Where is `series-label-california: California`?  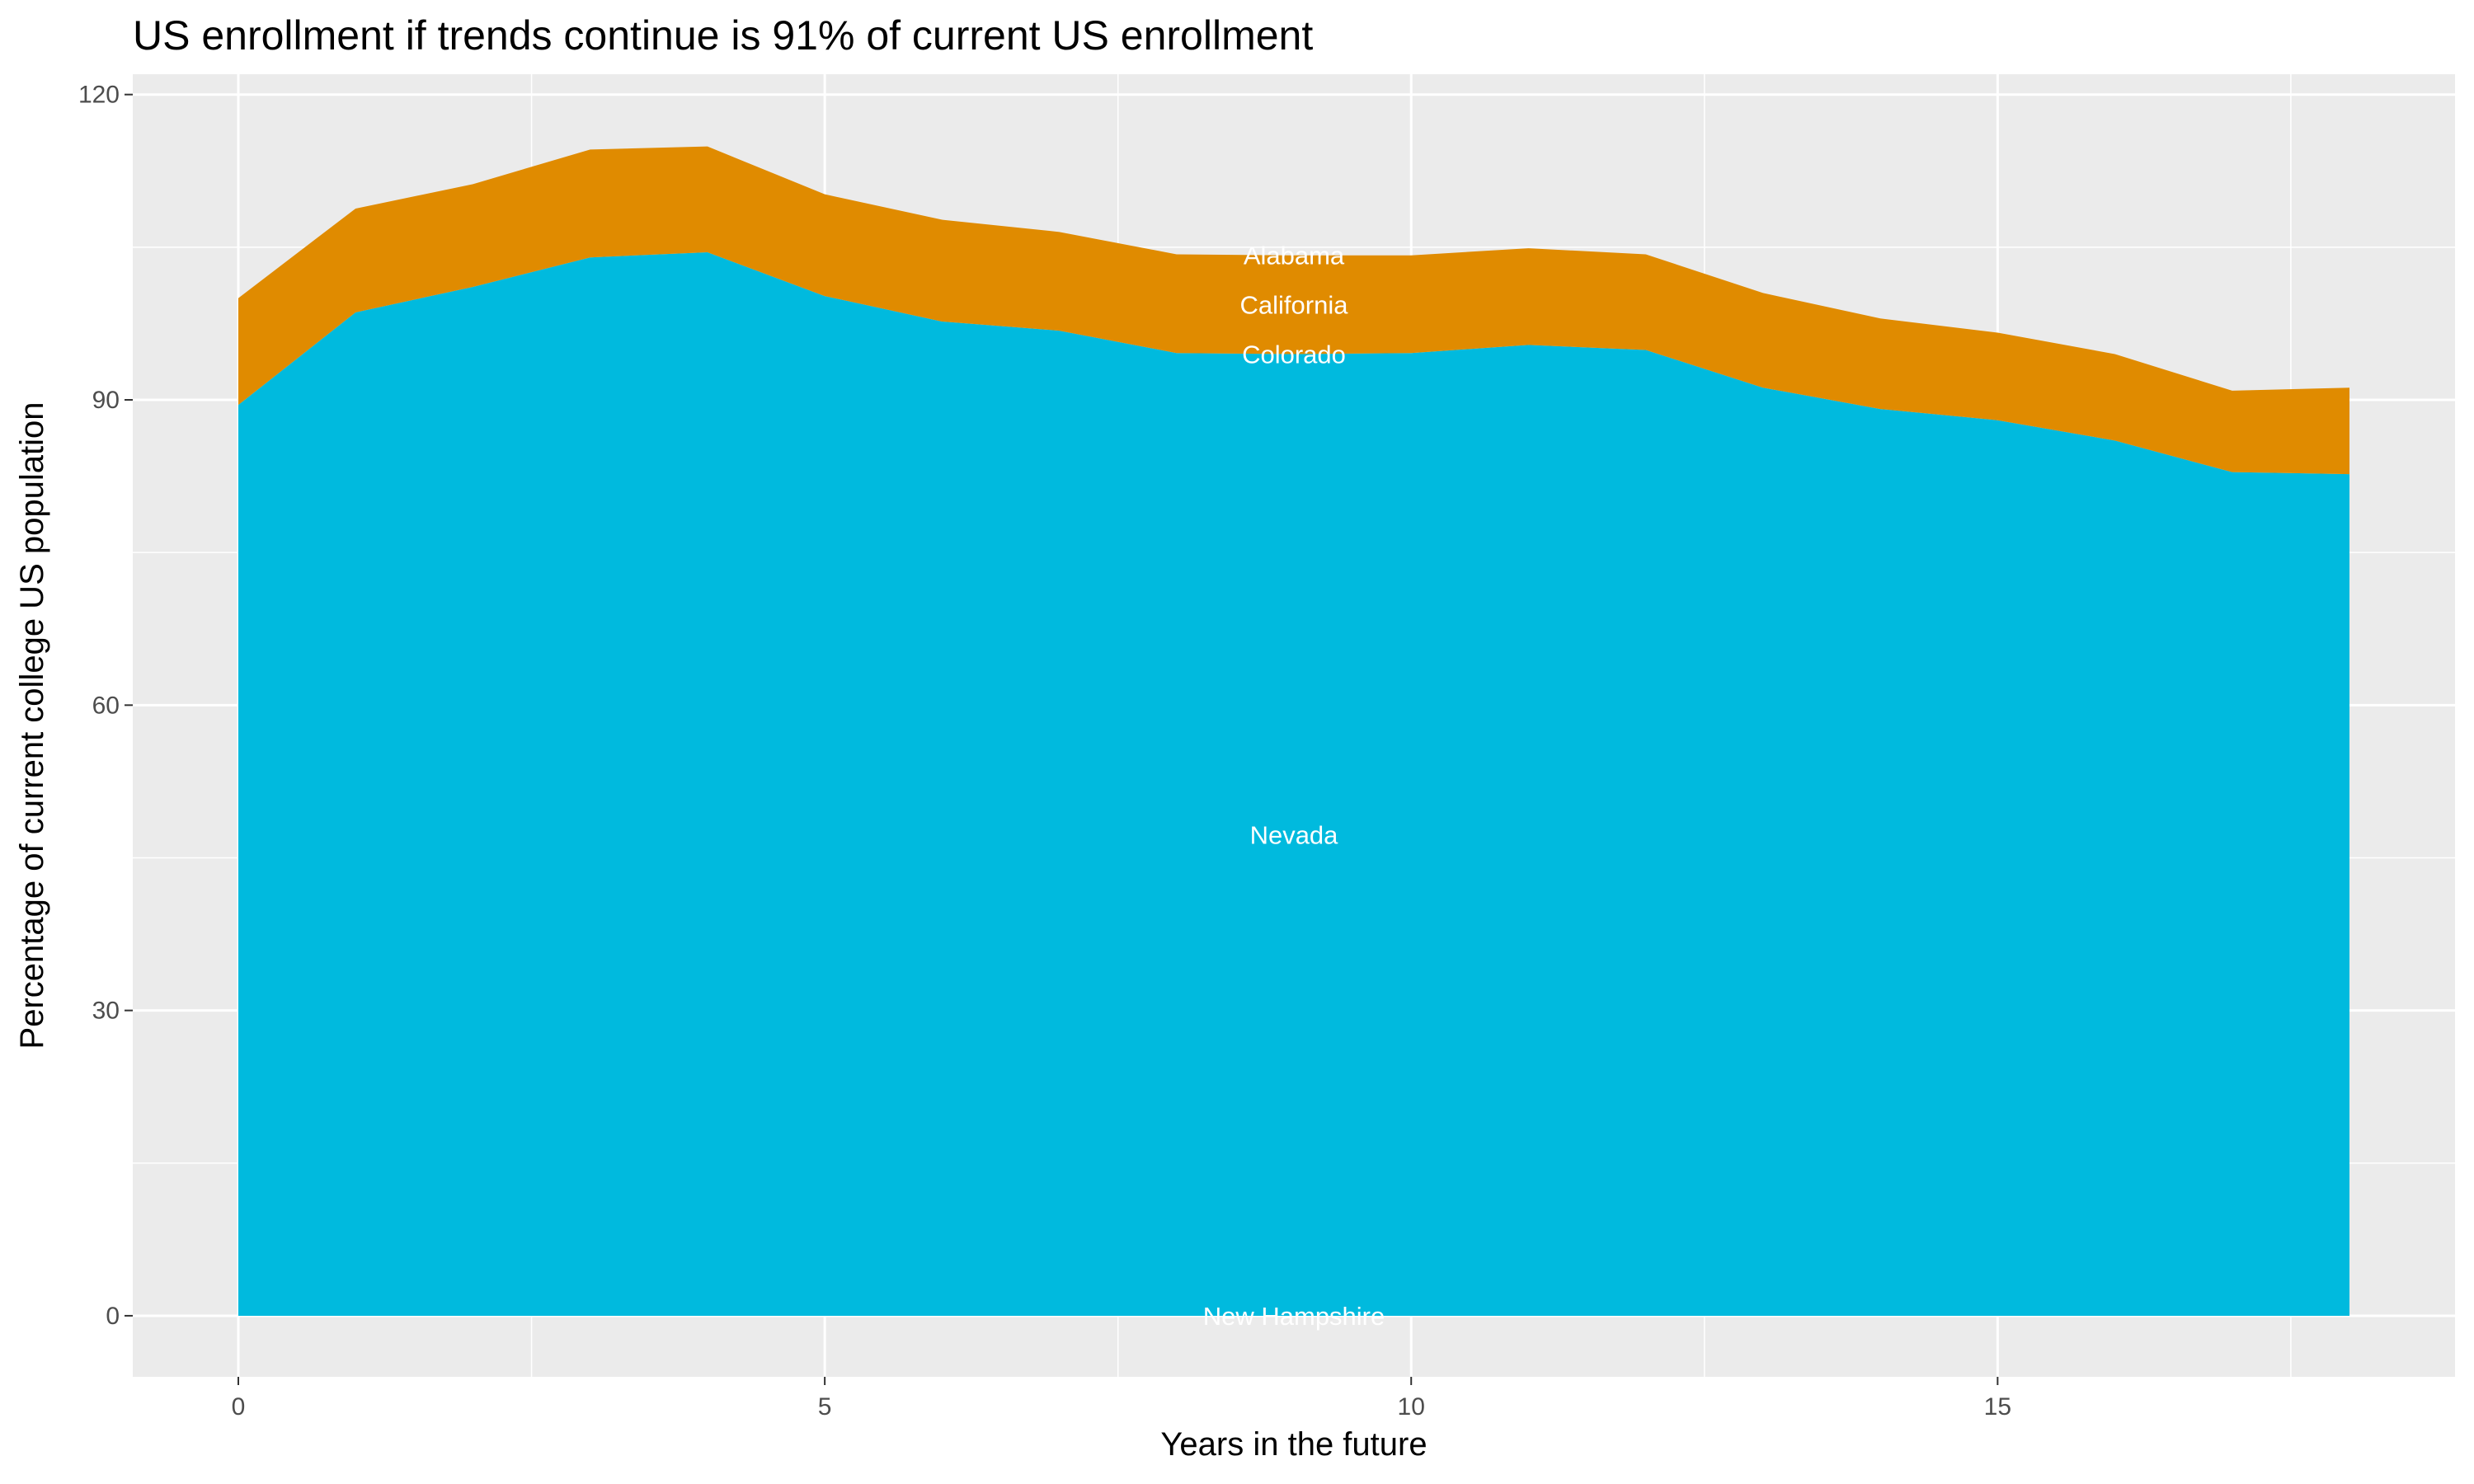
series-label-california: California is located at coordinates (1294, 305).